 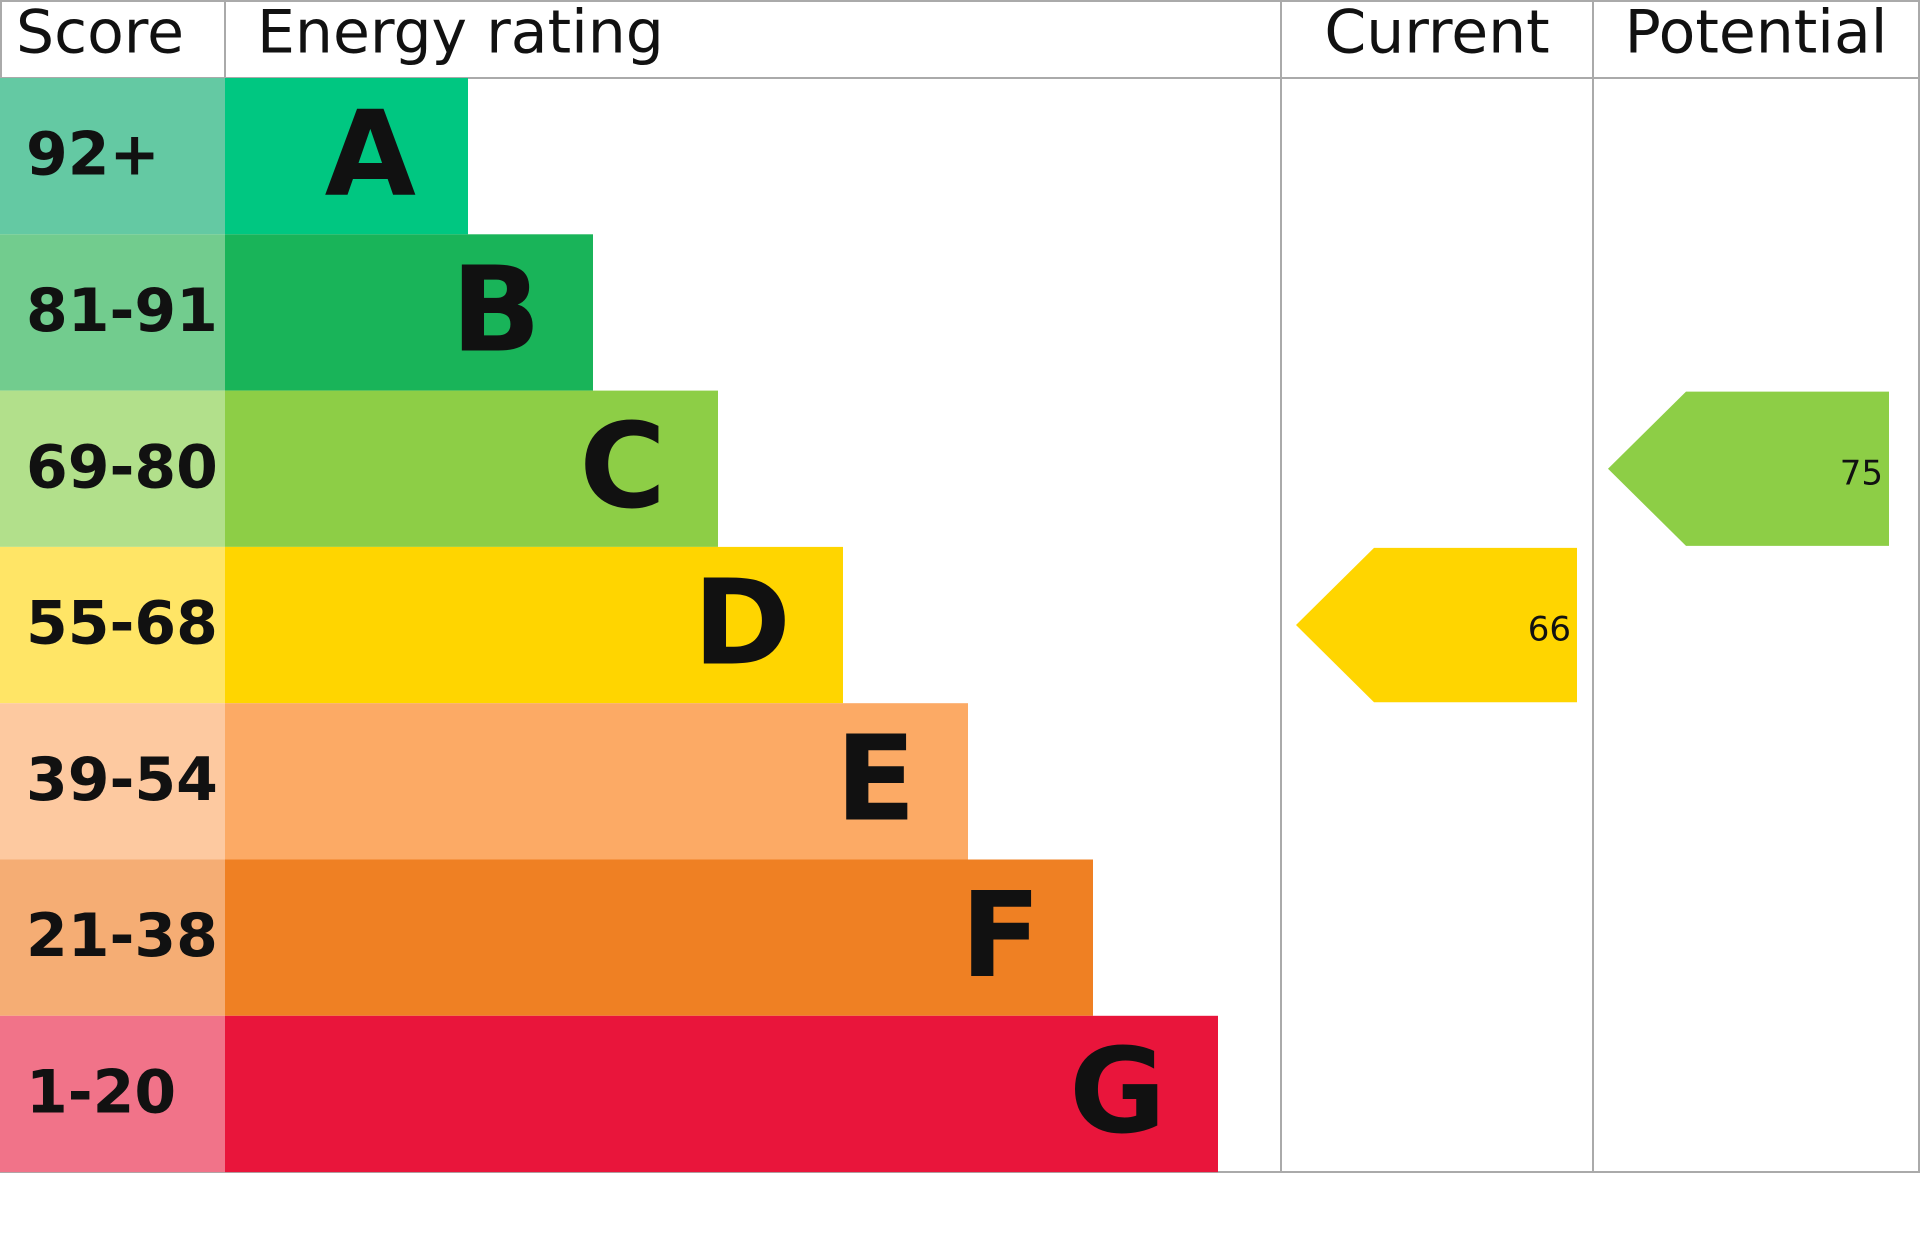 What do you see at coordinates (1861, 473) in the screenshot?
I see `potential-value: 75` at bounding box center [1861, 473].